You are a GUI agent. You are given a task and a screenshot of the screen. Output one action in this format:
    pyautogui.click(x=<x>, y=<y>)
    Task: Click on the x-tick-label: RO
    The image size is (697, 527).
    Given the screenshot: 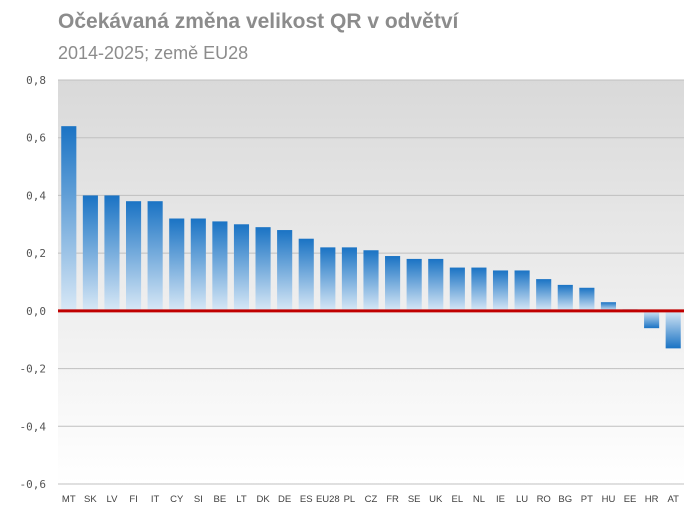 What is the action you would take?
    pyautogui.click(x=544, y=499)
    